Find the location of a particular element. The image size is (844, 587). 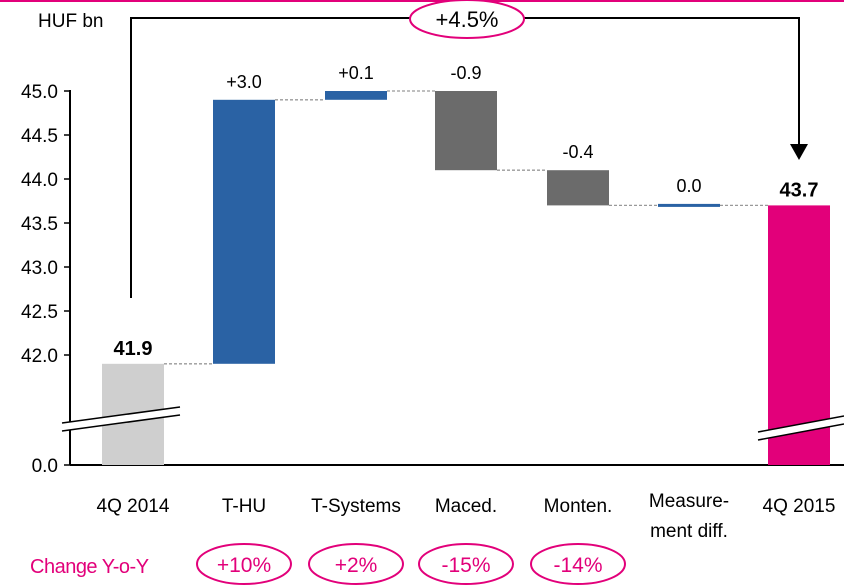

y-tick-label: 45.0 is located at coordinates (39, 92).